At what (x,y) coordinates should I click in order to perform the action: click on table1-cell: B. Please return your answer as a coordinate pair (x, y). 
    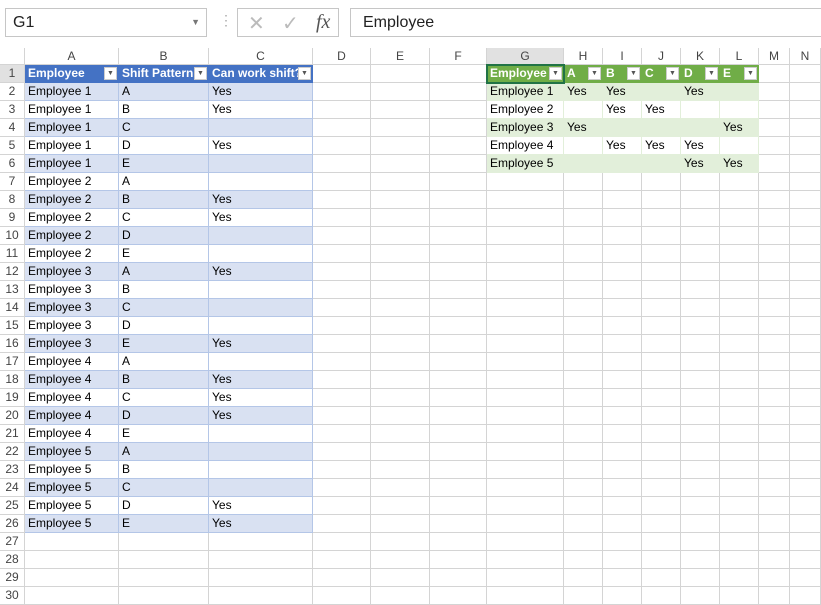
    Looking at the image, I should click on (164, 470).